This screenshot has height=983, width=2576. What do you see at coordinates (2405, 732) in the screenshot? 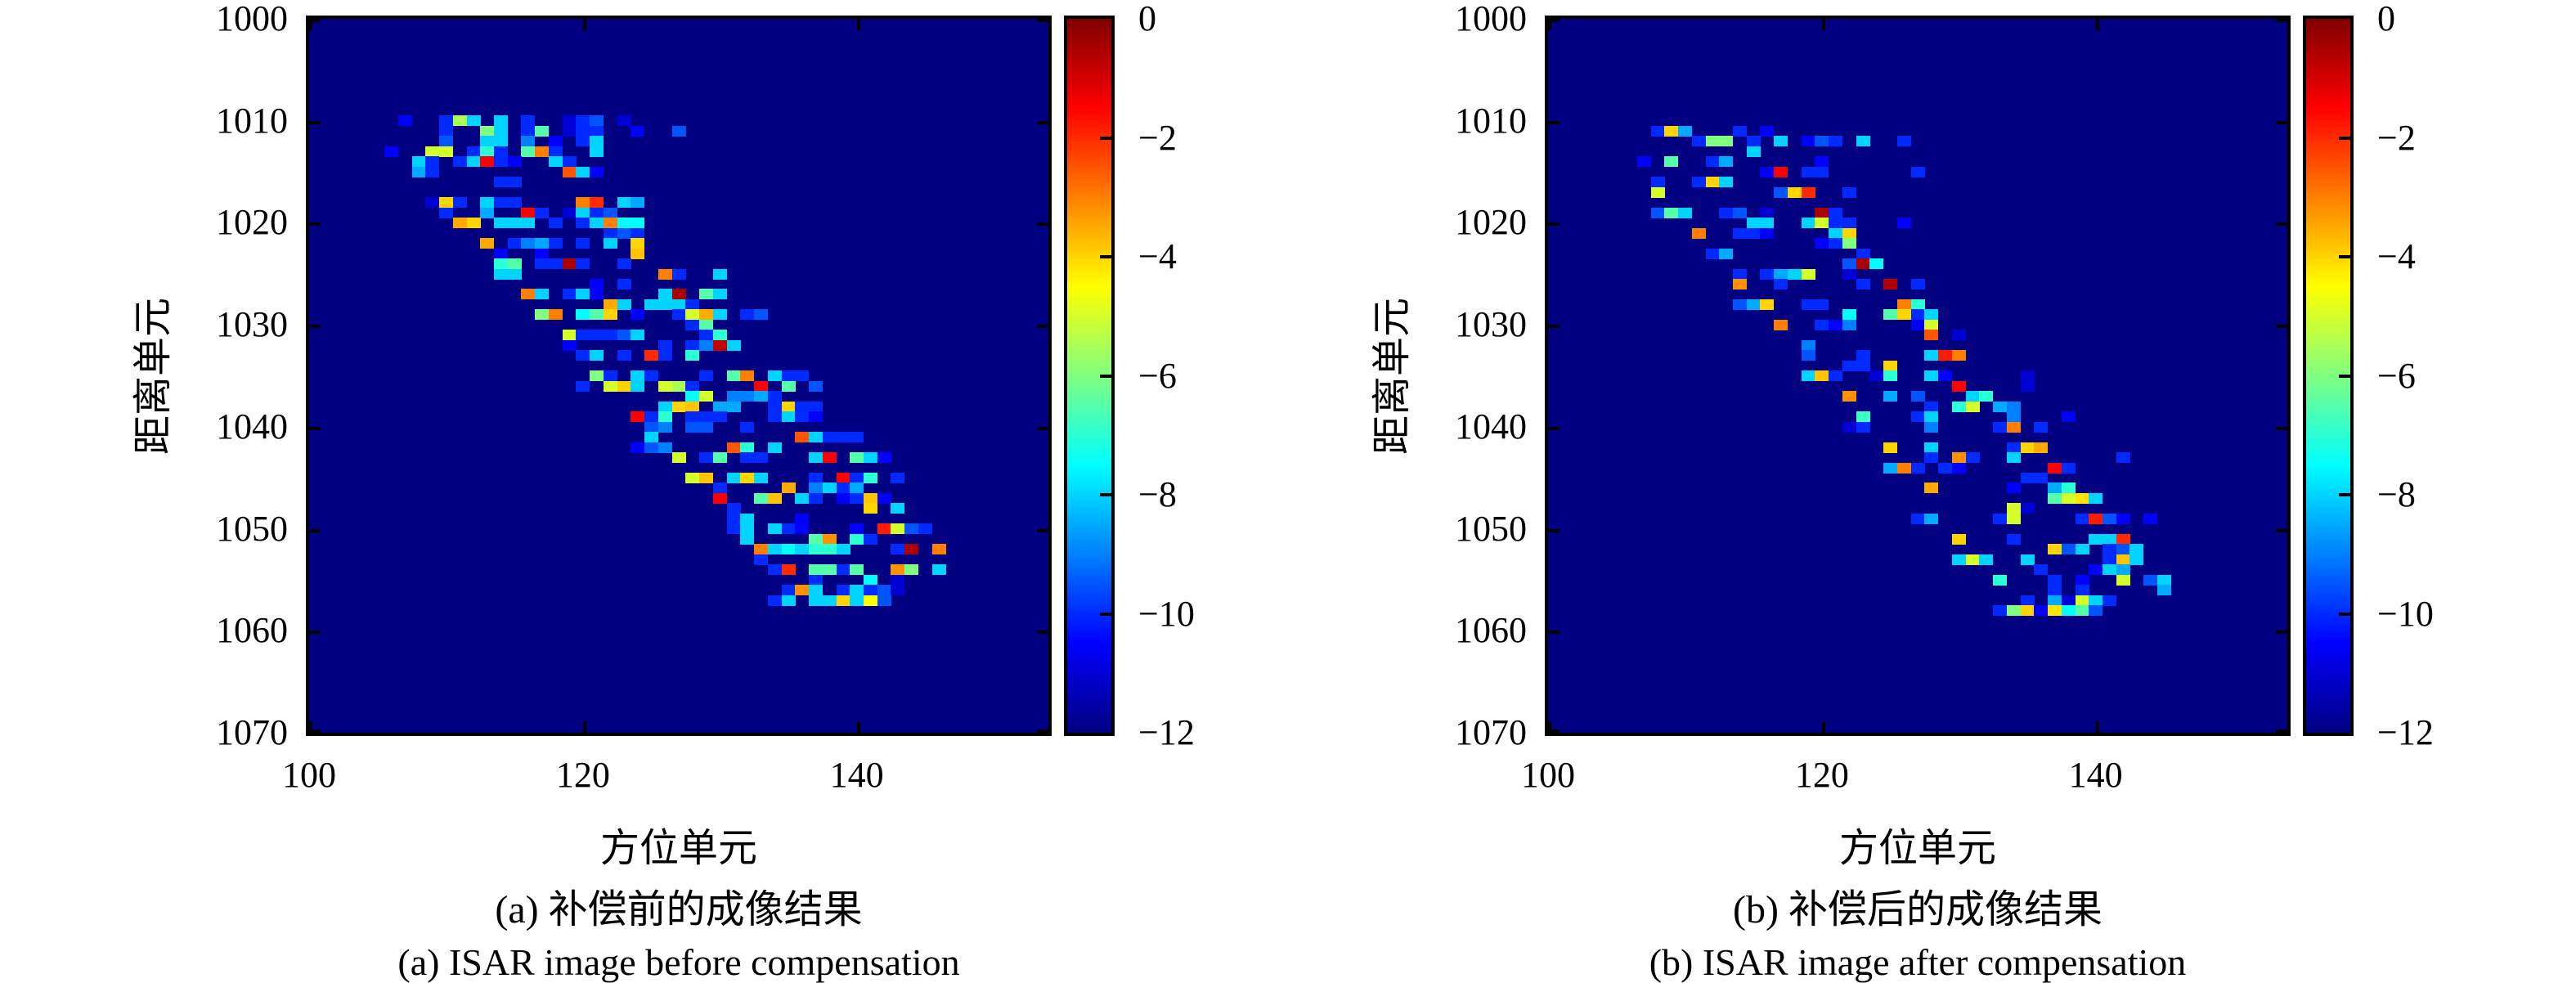
I see `colorbar-tick-label: −12` at bounding box center [2405, 732].